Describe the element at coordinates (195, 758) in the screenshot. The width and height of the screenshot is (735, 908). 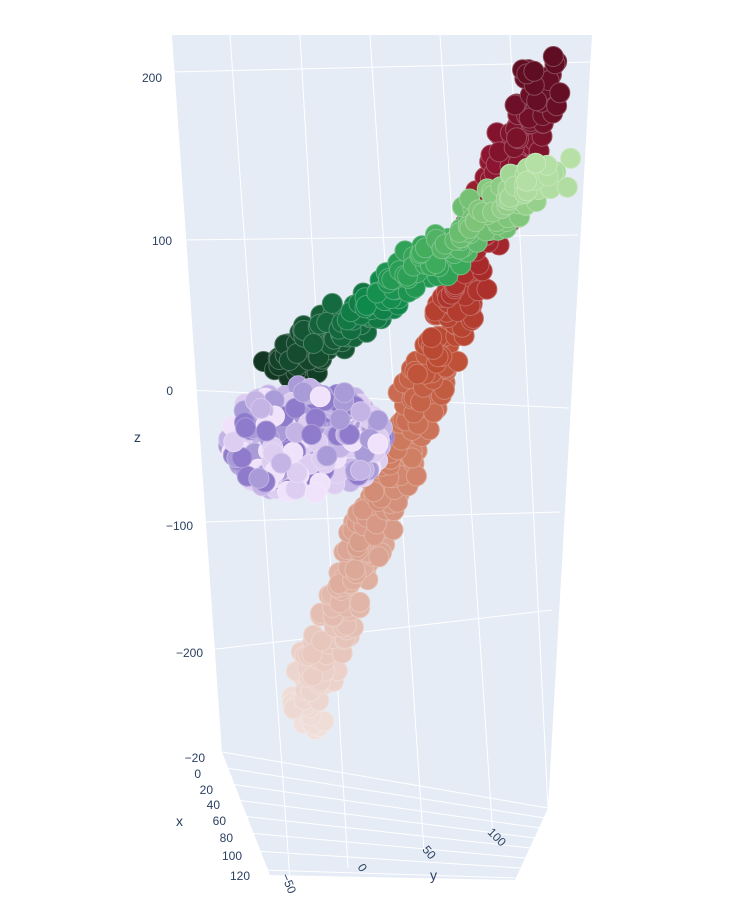
I see `x-tick-minus-20: −20` at that location.